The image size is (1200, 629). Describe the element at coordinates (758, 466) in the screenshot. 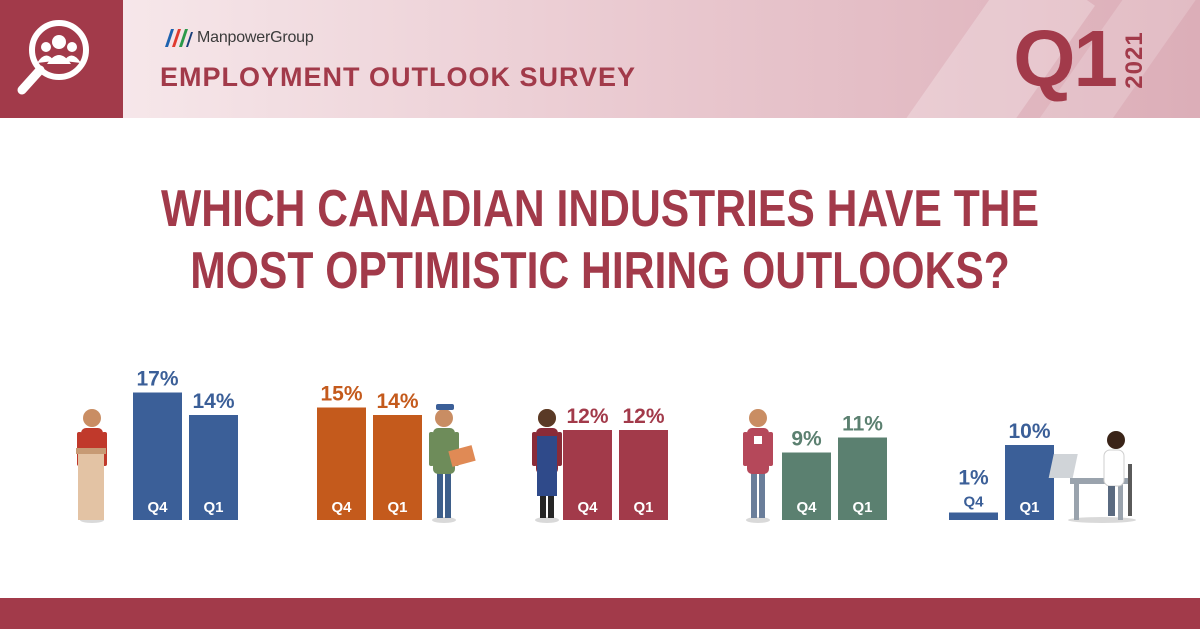

I see `retail-worker-icon` at that location.